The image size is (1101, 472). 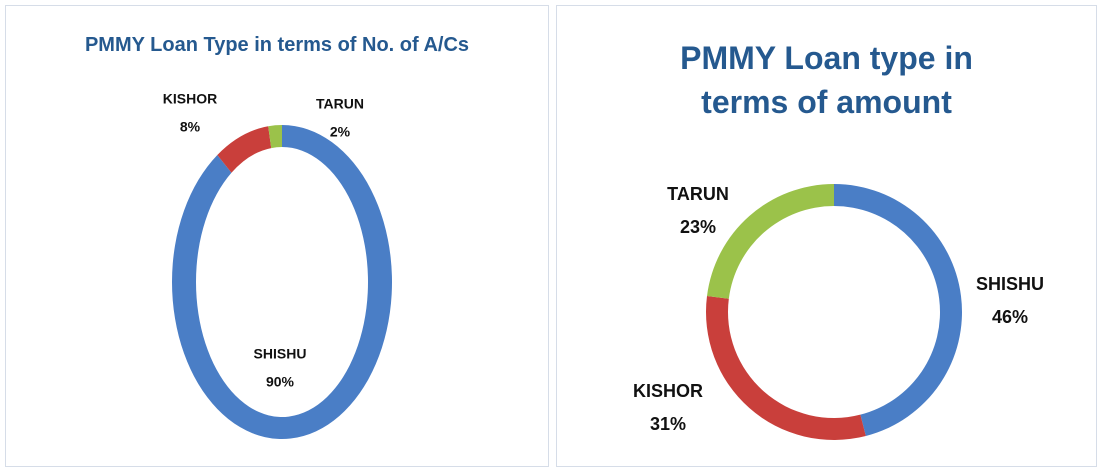 What do you see at coordinates (826, 80) in the screenshot?
I see `chart-title: PMMY Loan type in terms of amount` at bounding box center [826, 80].